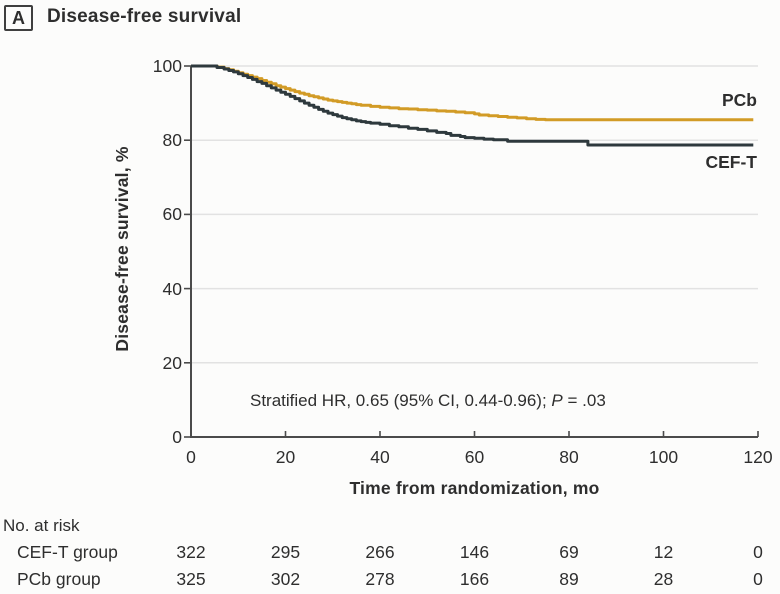 The image size is (780, 594). What do you see at coordinates (584, 400) in the screenshot?
I see `hr-annotation-suffix: = .03` at bounding box center [584, 400].